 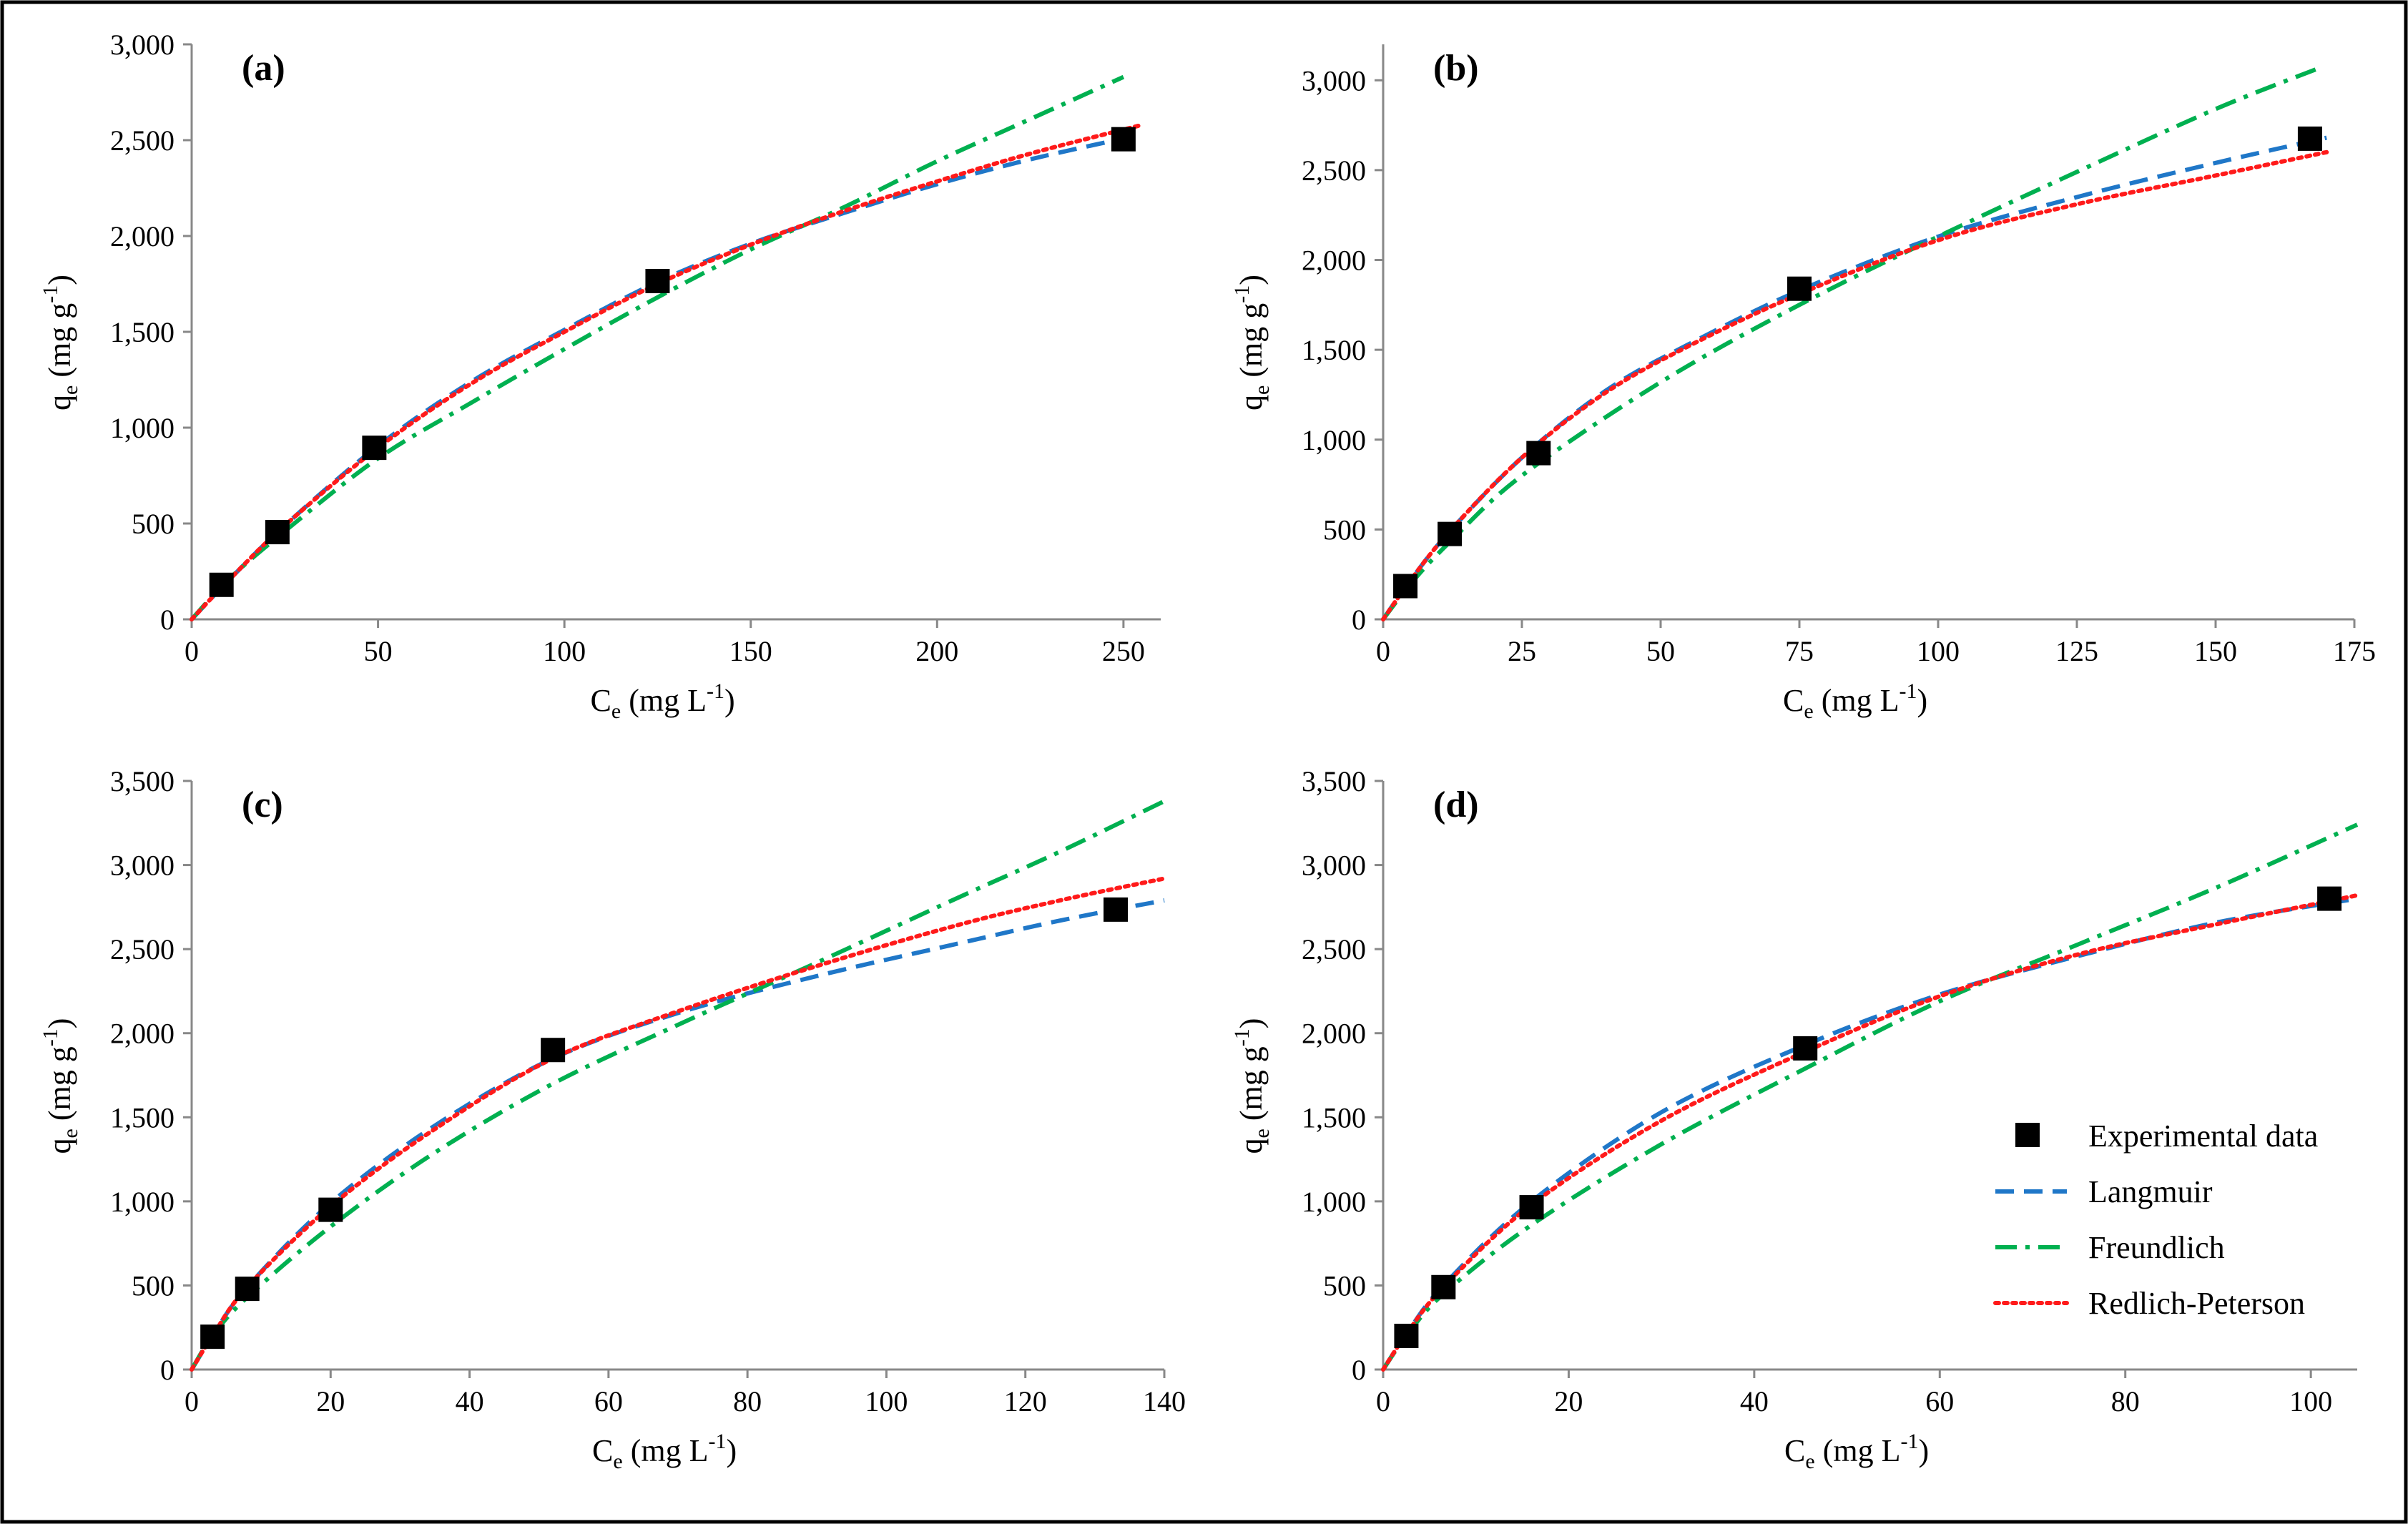 I want to click on legend-label: Langmuir, so click(x=2150, y=1191).